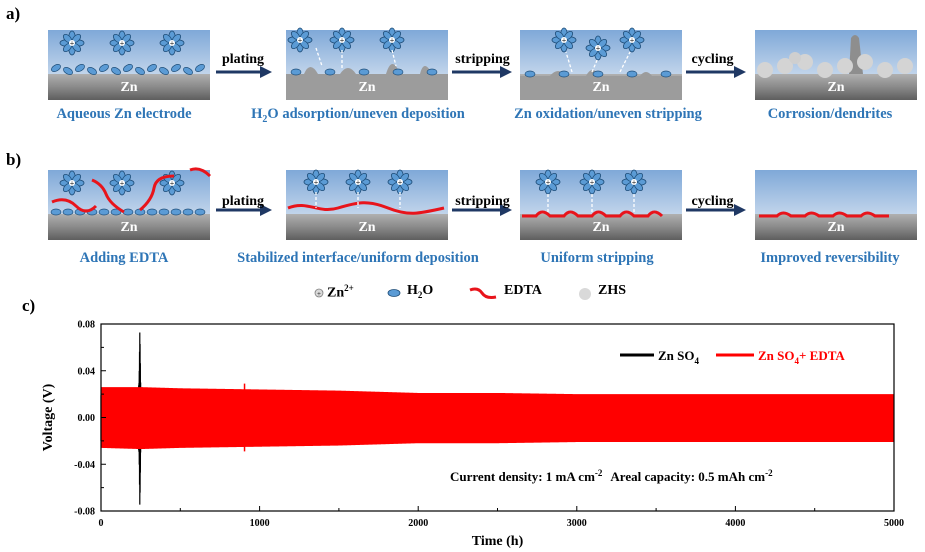  What do you see at coordinates (585, 294) in the screenshot?
I see `zhs-legend-icon` at bounding box center [585, 294].